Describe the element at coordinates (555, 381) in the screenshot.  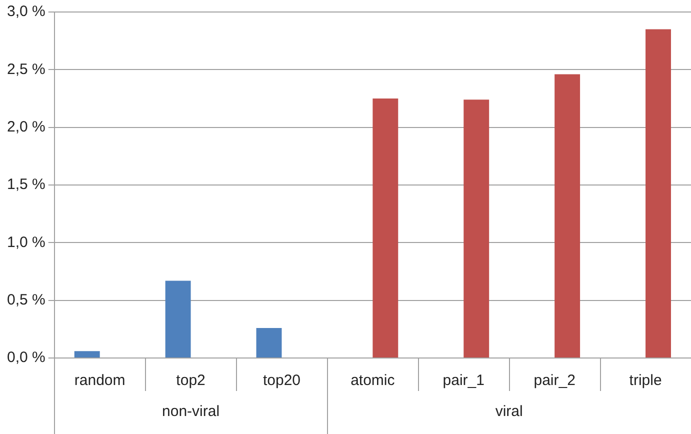
I see `x-tick-label: pair_2` at that location.